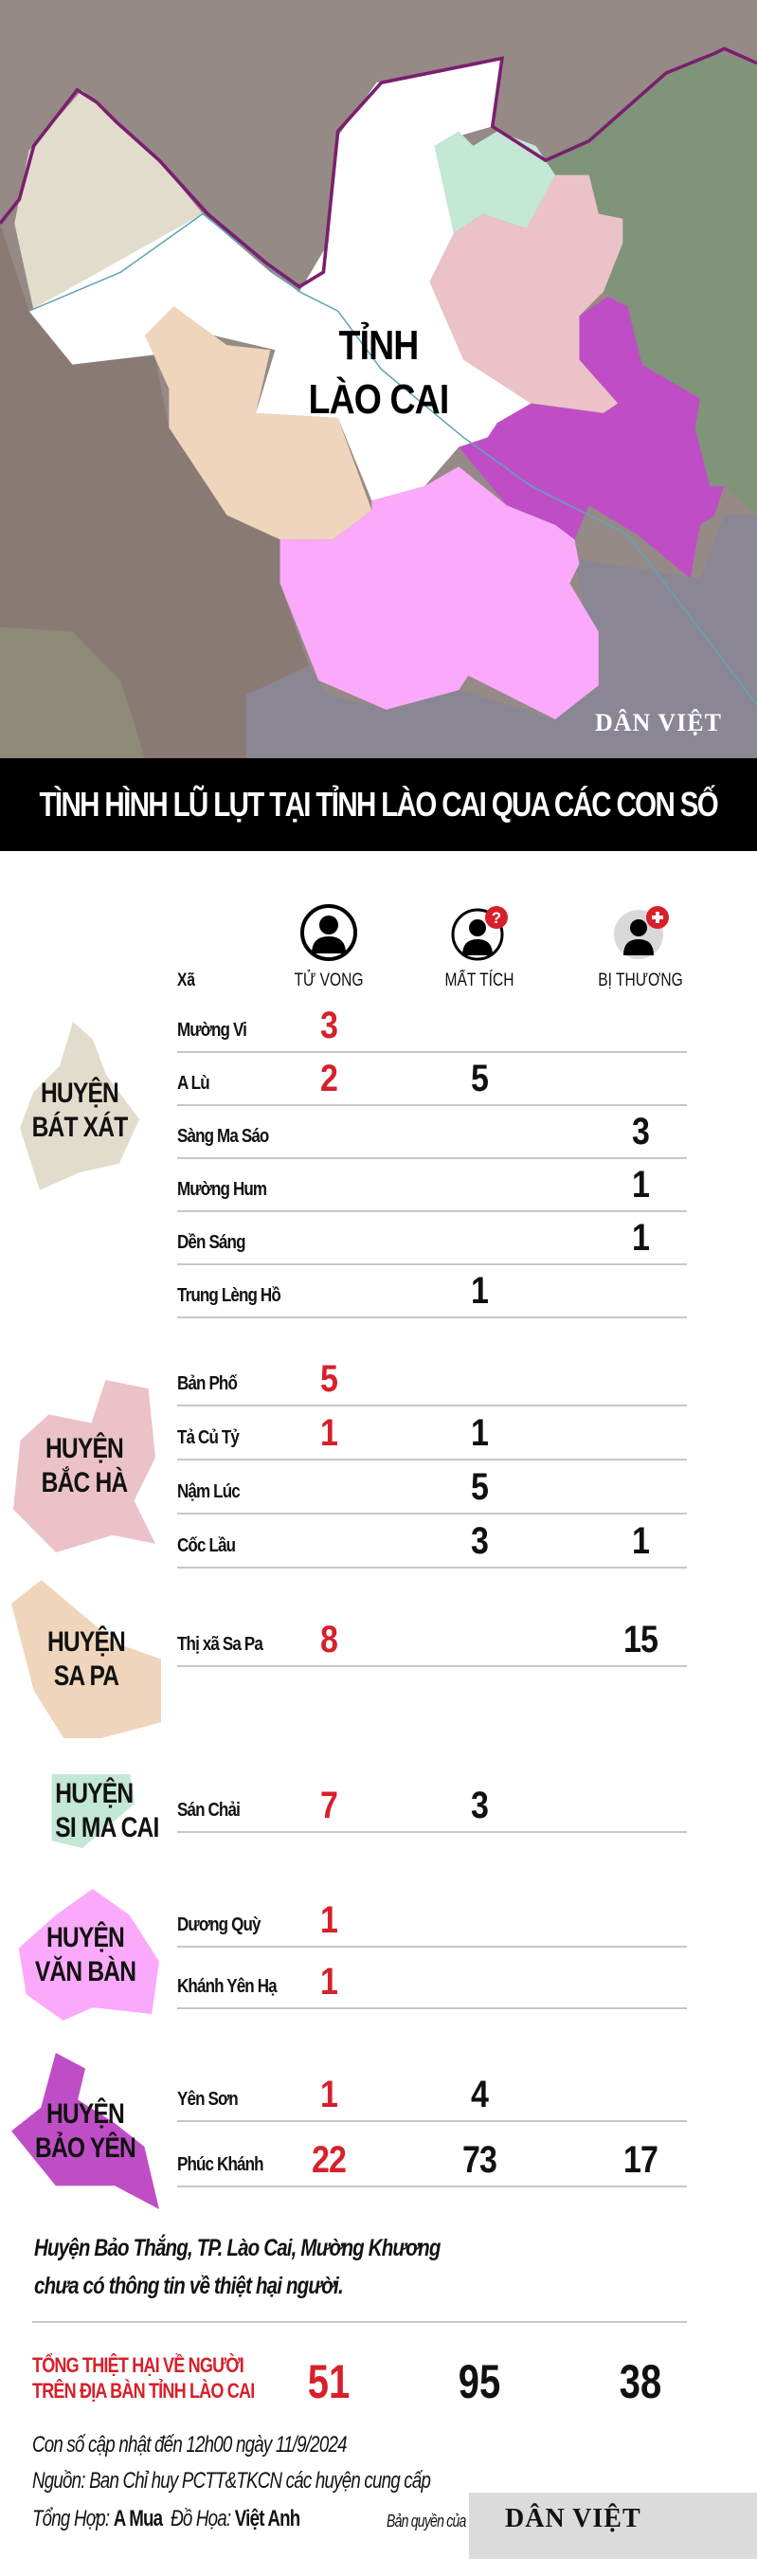 The height and width of the screenshot is (2576, 757). I want to click on map-border, so click(378, 167).